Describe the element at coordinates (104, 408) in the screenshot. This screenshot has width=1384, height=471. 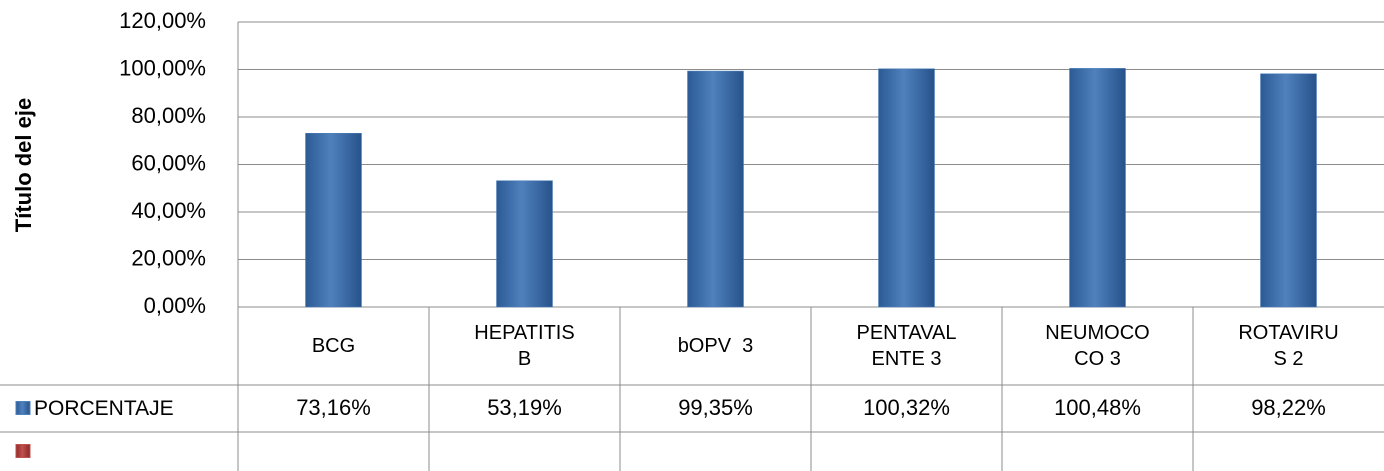
I see `legend-label: PORCENTAJE` at that location.